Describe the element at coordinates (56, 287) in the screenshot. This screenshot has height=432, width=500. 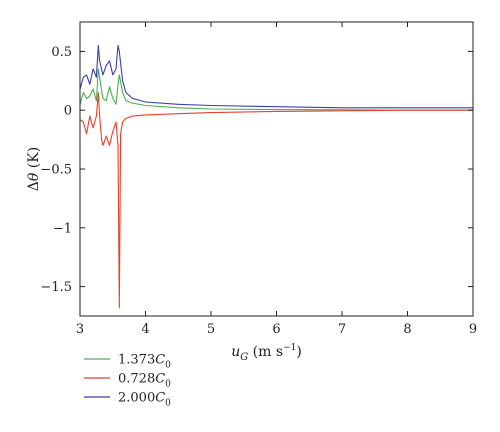
I see `y-tick-label: −1.5` at that location.